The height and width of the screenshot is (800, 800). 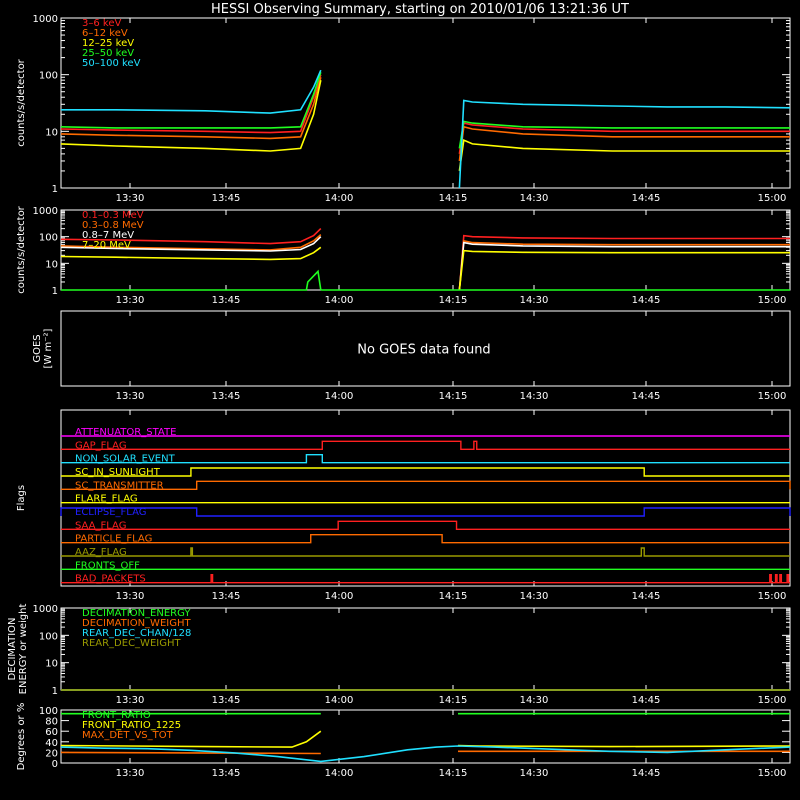 What do you see at coordinates (101, 552) in the screenshot?
I see `flag-label: AAZ_FLAG` at bounding box center [101, 552].